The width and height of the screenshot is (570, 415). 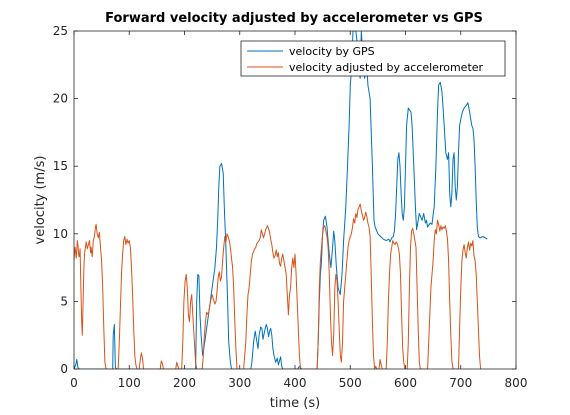 I want to click on y-tick-label: 0, so click(x=64, y=369).